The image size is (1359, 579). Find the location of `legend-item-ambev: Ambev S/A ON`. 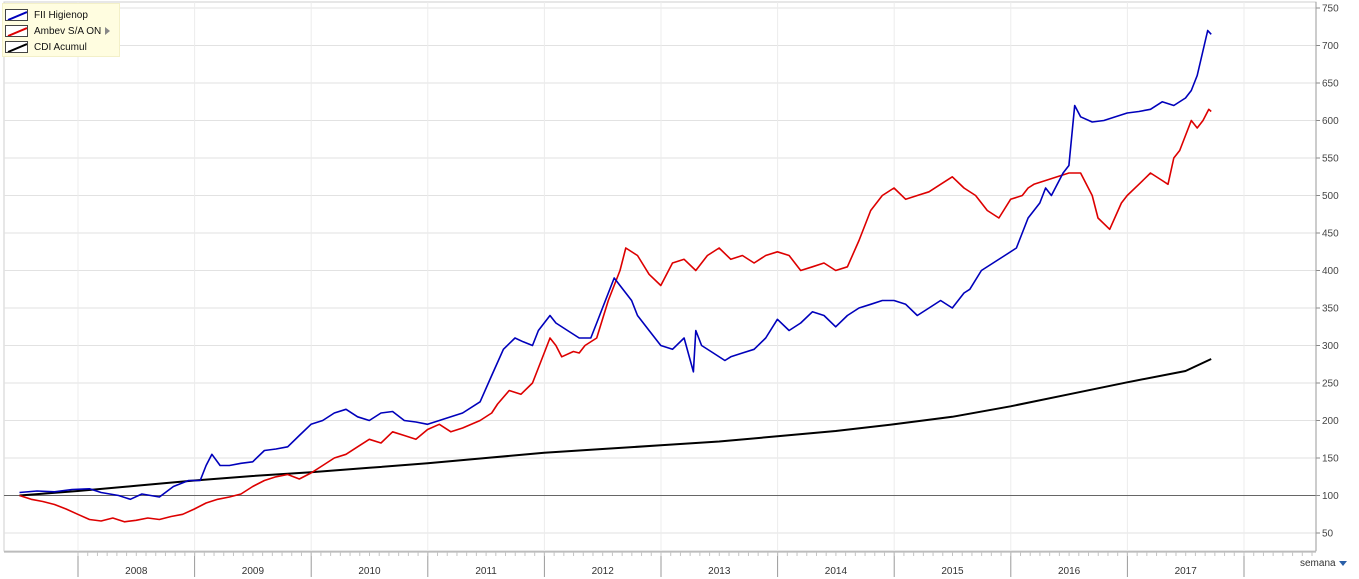

legend-item-ambev: Ambev S/A ON is located at coordinates (58, 31).